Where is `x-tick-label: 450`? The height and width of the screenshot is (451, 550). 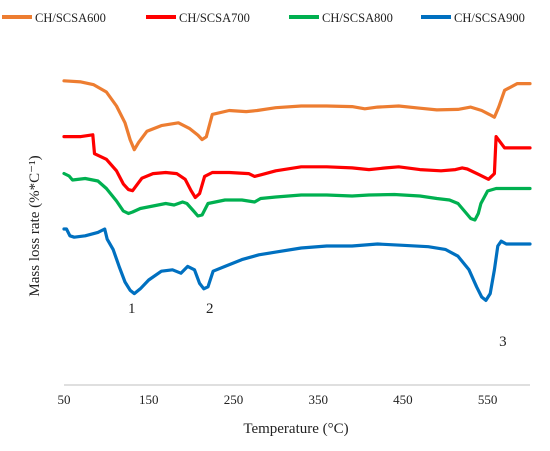 x-tick-label: 450 is located at coordinates (403, 399).